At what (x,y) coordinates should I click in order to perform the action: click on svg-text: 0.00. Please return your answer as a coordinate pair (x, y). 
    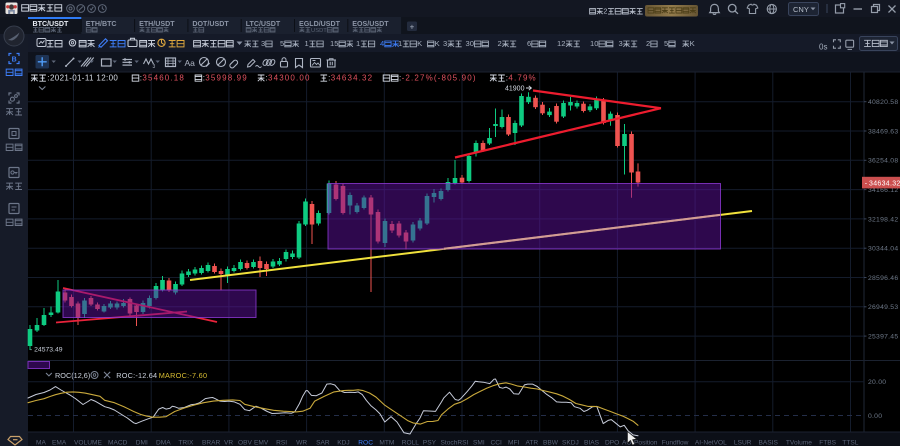
    Looking at the image, I should click on (875, 416).